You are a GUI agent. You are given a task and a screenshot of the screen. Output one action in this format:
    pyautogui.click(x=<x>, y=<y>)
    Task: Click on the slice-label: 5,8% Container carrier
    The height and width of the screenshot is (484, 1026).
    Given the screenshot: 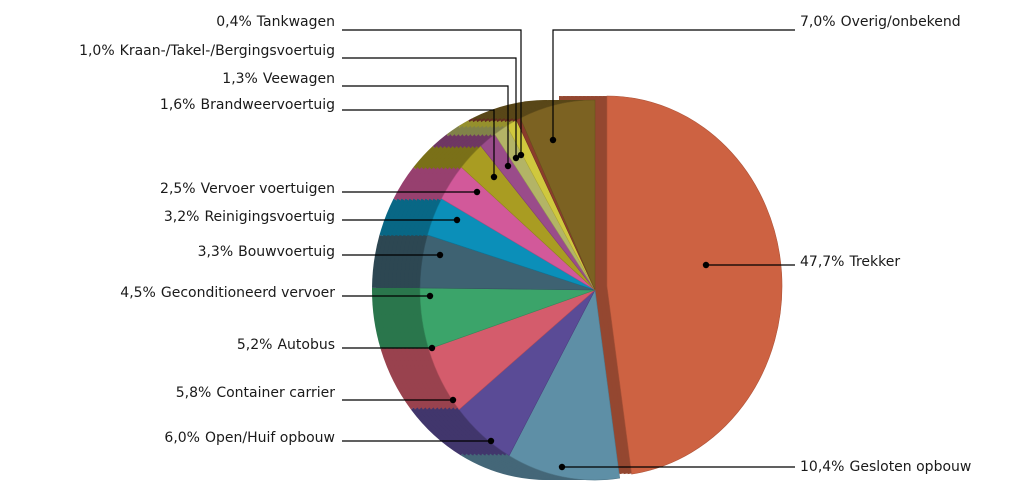 What is the action you would take?
    pyautogui.click(x=255, y=393)
    